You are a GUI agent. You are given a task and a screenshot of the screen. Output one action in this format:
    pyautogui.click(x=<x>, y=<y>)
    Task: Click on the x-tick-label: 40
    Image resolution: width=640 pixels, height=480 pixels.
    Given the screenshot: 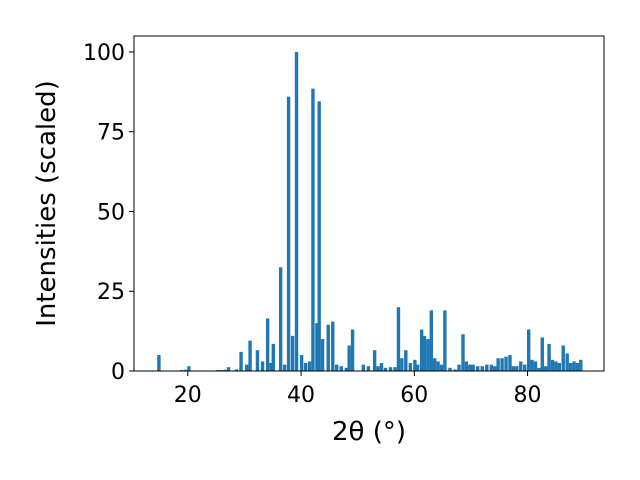 What is the action you would take?
    pyautogui.click(x=301, y=395)
    